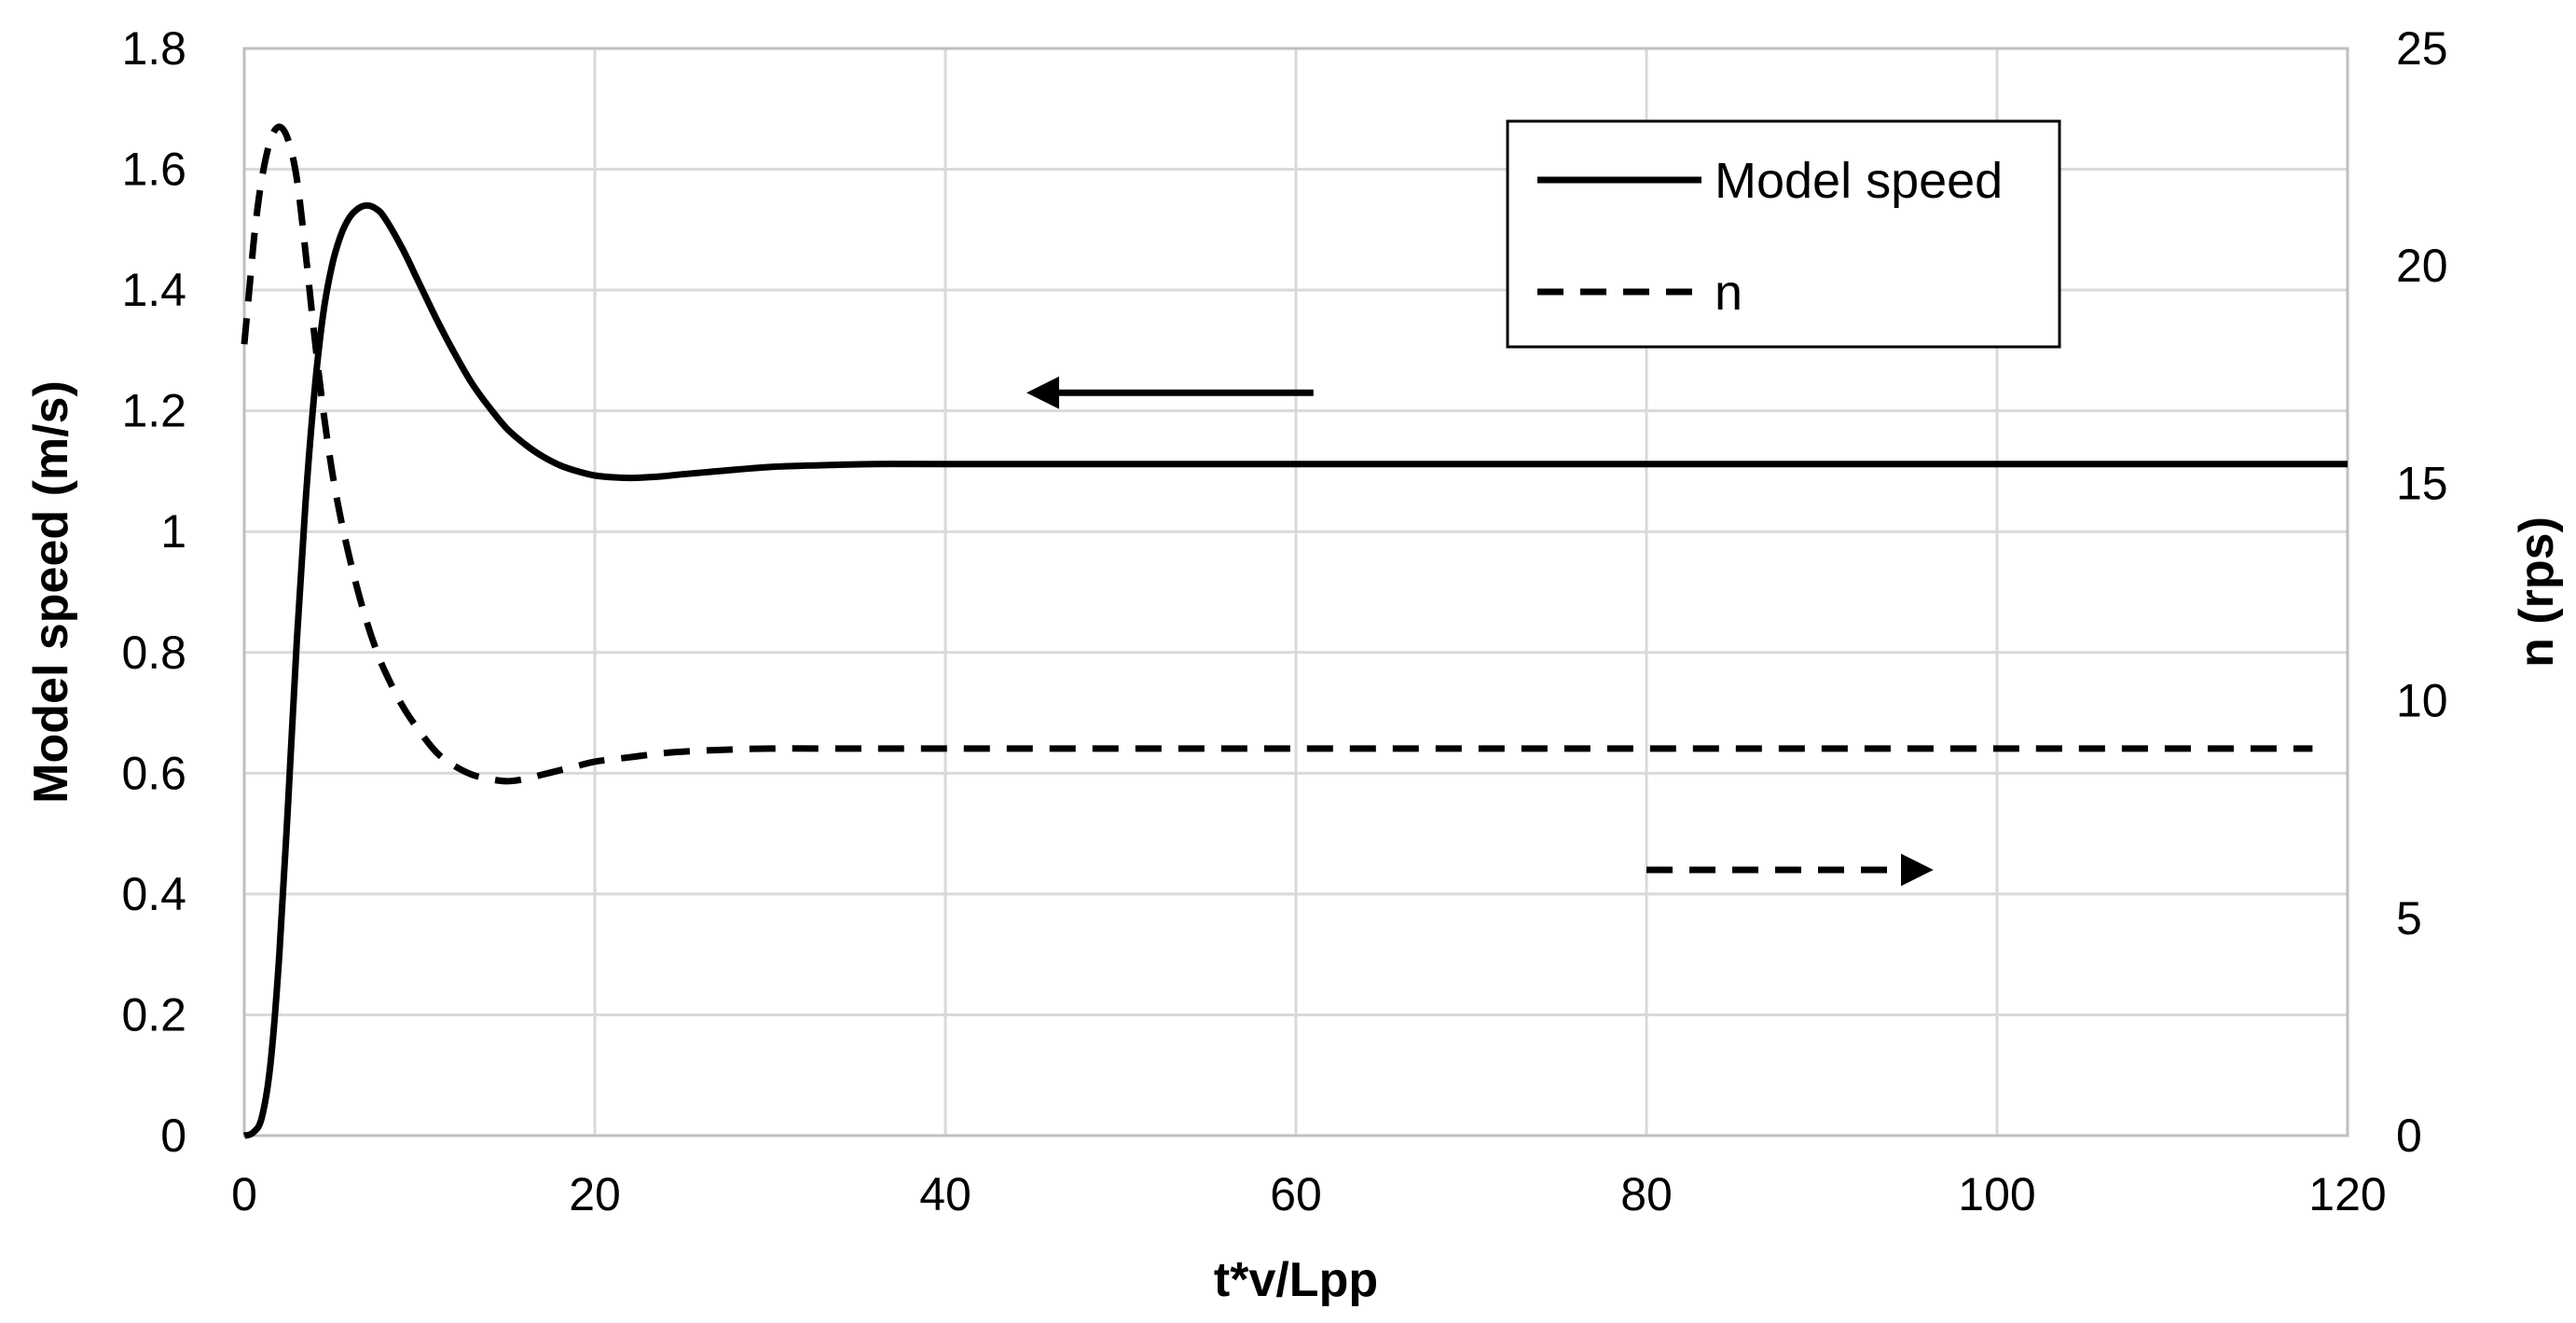  What do you see at coordinates (153, 170) in the screenshot?
I see `y-tick-label: 1.6` at bounding box center [153, 170].